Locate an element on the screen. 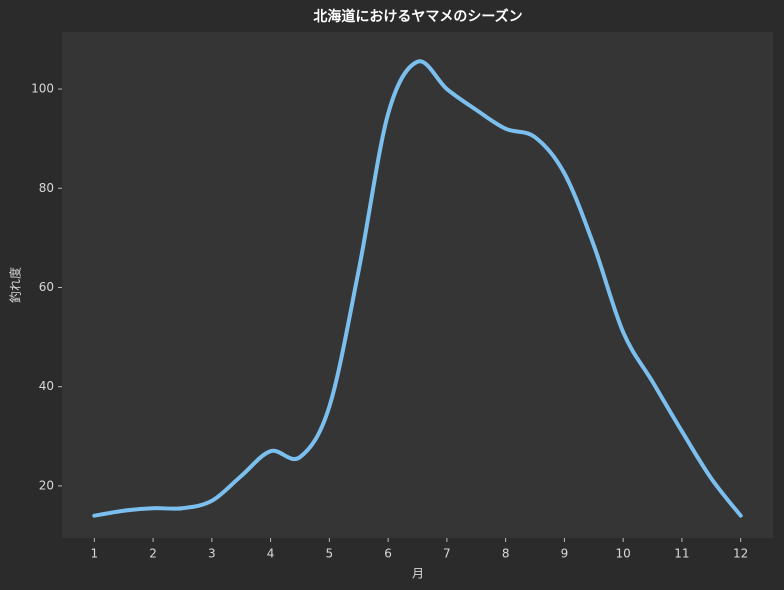 The height and width of the screenshot is (590, 784). x-tick-label: 3 is located at coordinates (212, 554).